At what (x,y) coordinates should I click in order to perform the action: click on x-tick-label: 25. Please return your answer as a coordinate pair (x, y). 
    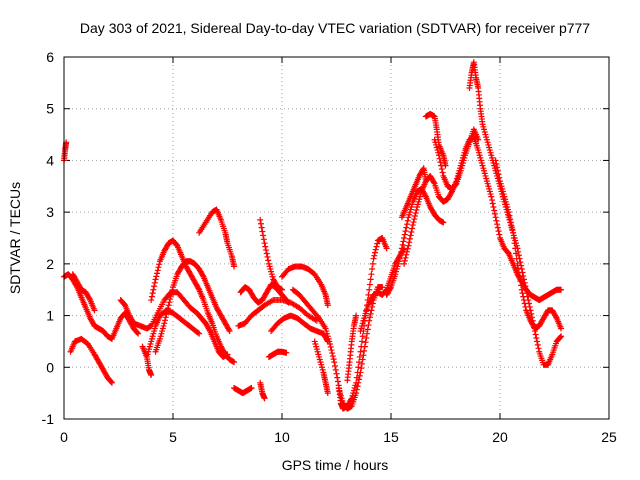
    Looking at the image, I should click on (609, 437).